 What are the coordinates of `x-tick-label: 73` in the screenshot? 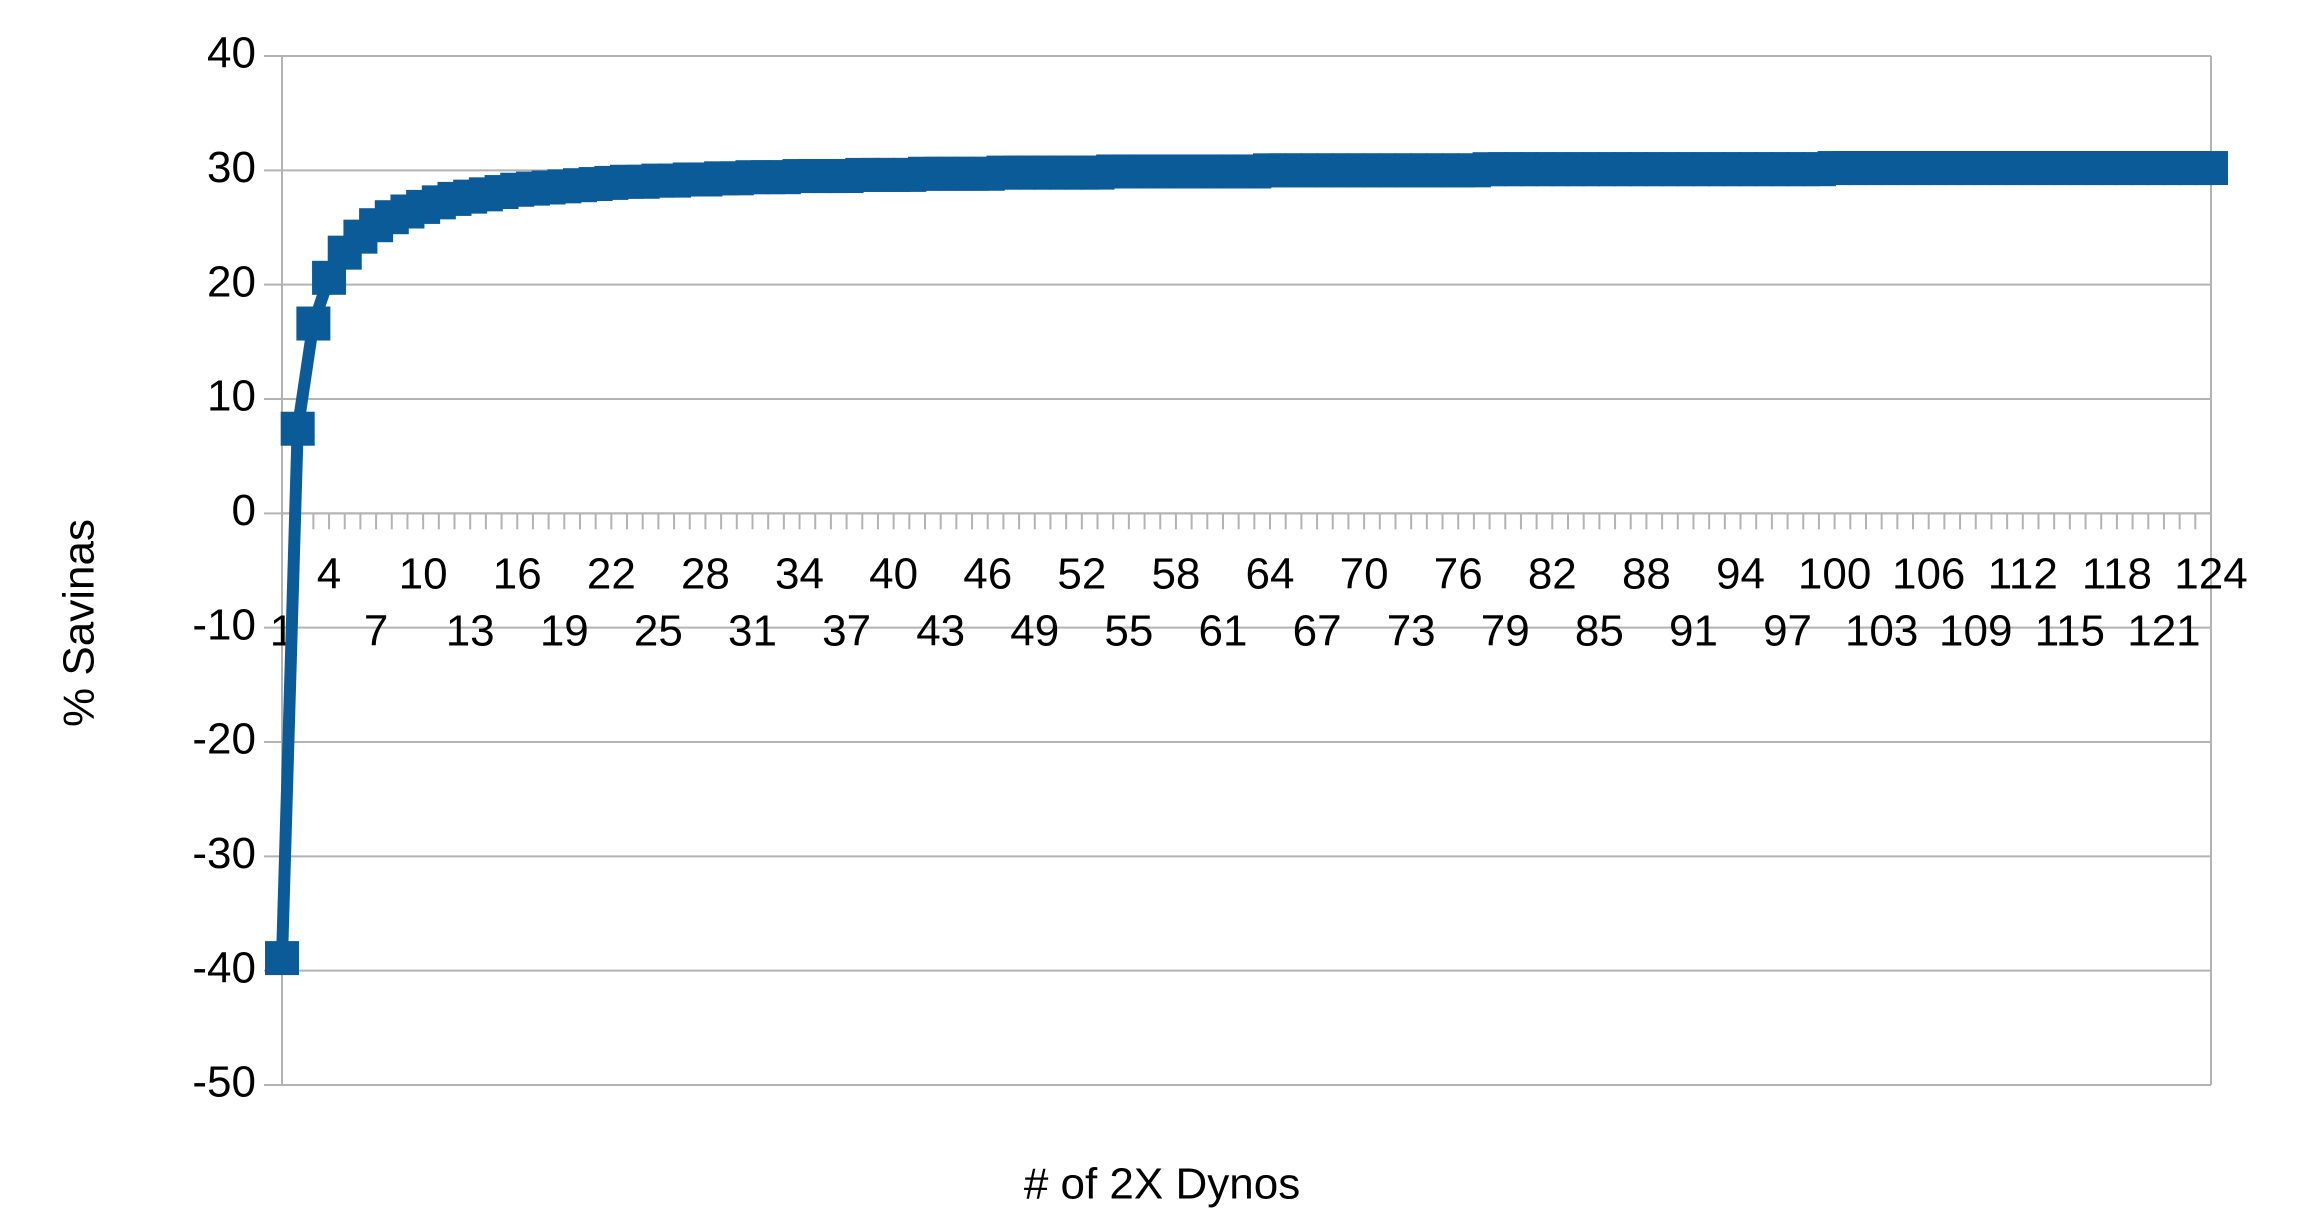 It's located at (1411, 631).